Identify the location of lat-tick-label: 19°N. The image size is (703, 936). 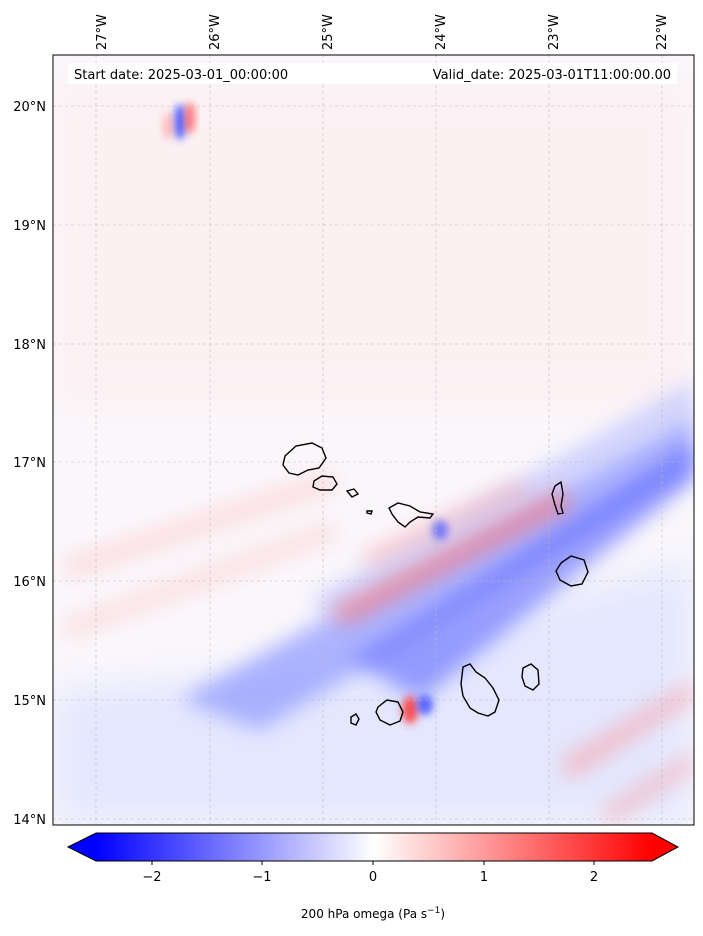
(29, 226).